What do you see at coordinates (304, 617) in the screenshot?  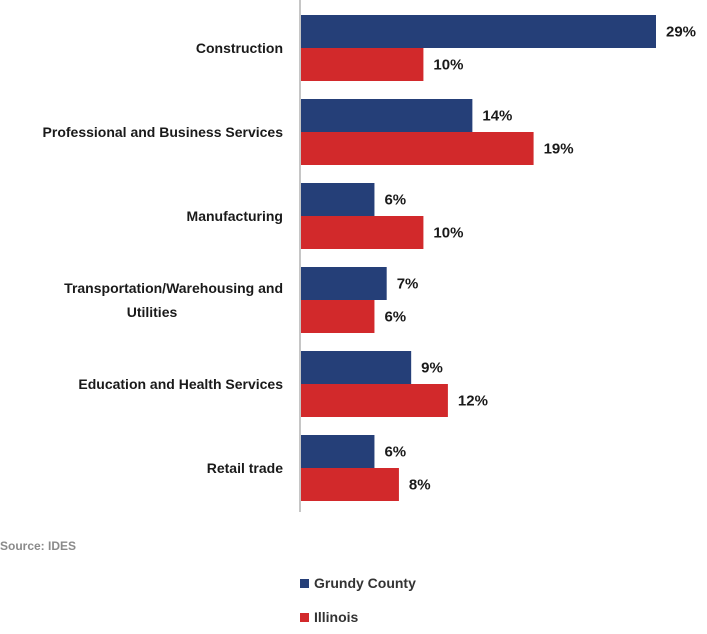 I see `legend-swatch-illinois` at bounding box center [304, 617].